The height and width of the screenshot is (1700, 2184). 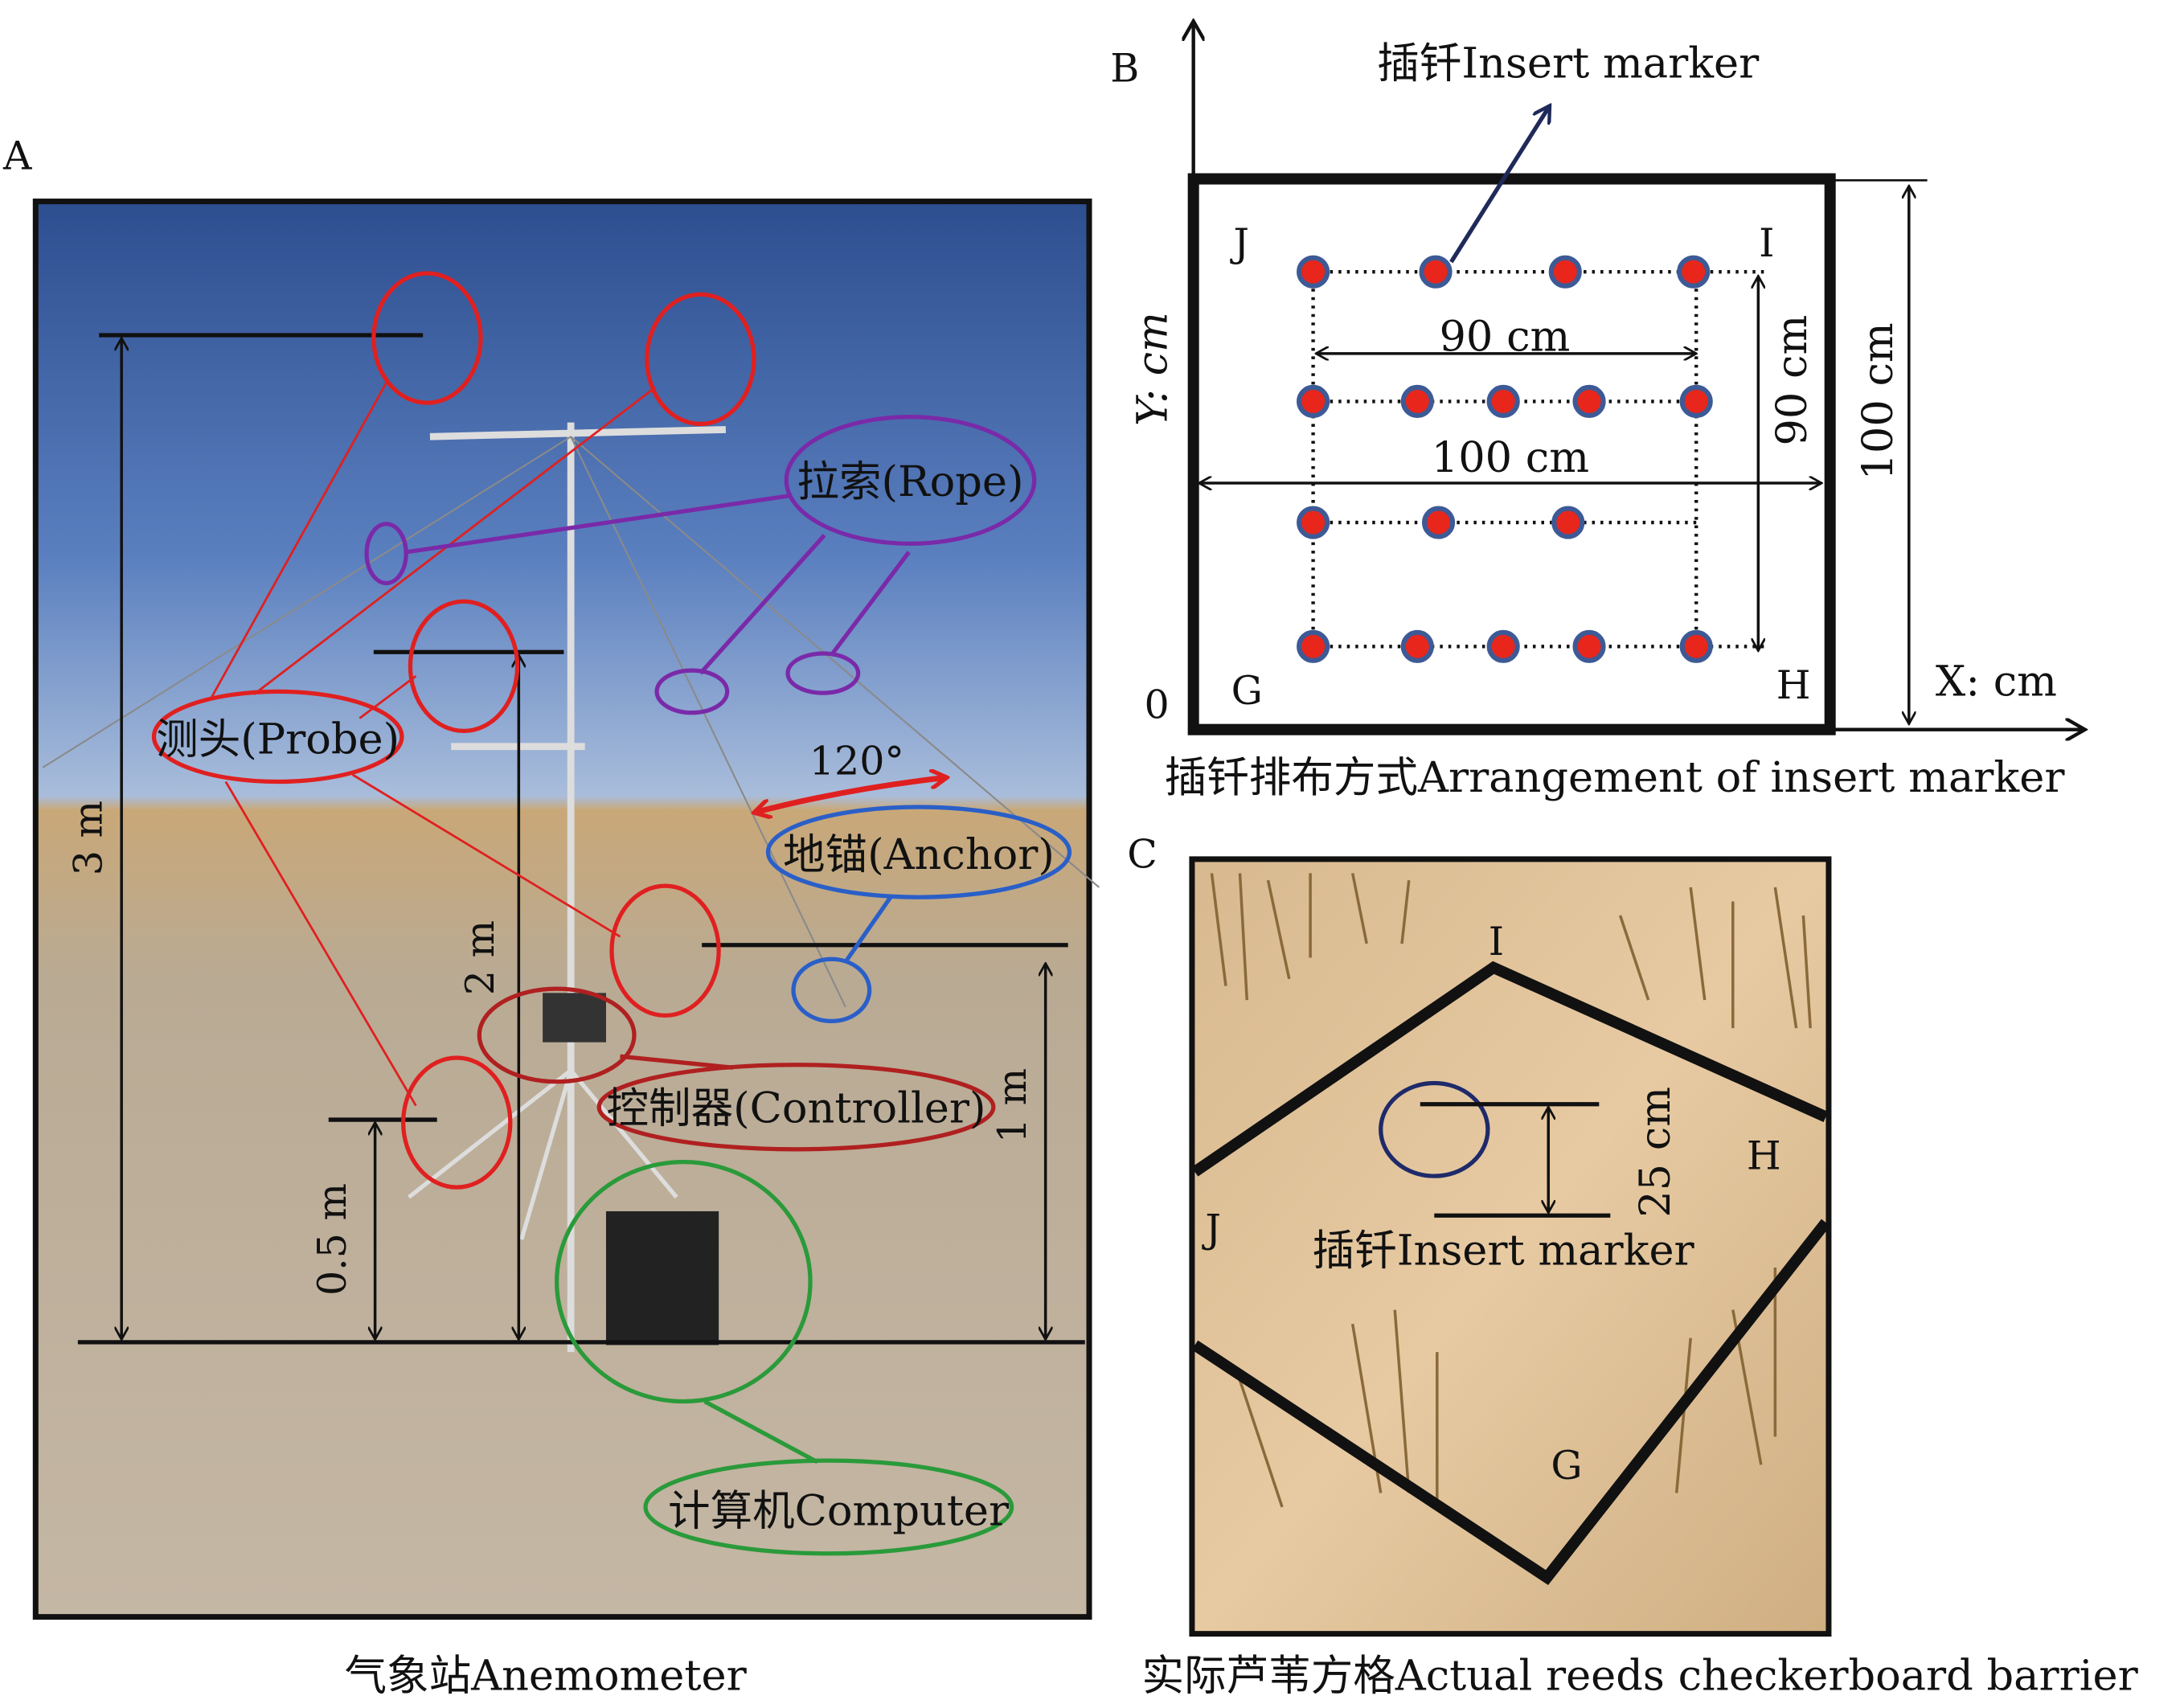 What do you see at coordinates (1615, 778) in the screenshot?
I see `panel-b-caption: 插钎排布方式Arrangement of insert marker` at bounding box center [1615, 778].